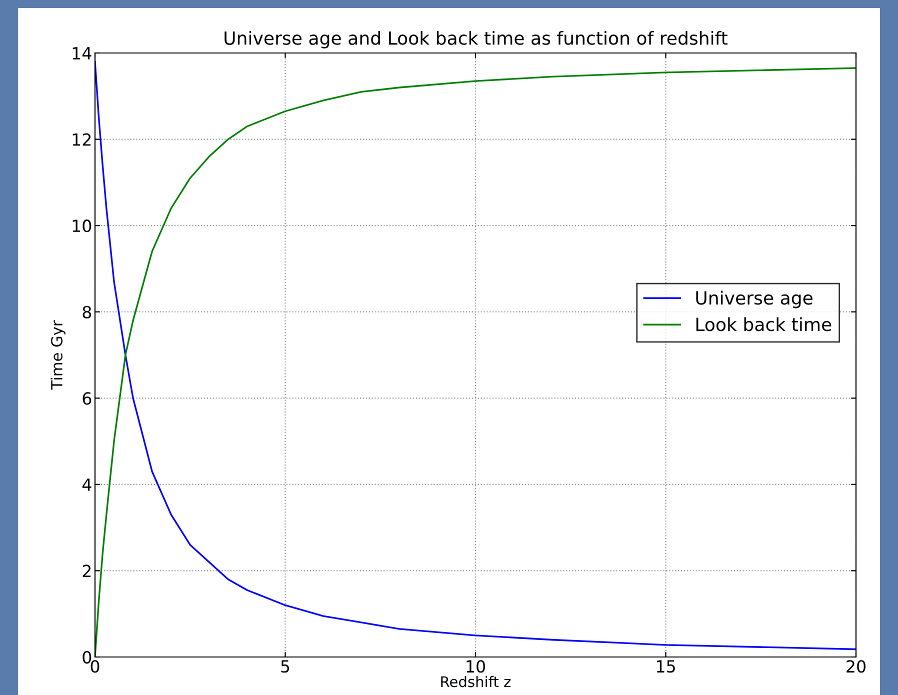  I want to click on y-tick-label: 2, so click(86, 571).